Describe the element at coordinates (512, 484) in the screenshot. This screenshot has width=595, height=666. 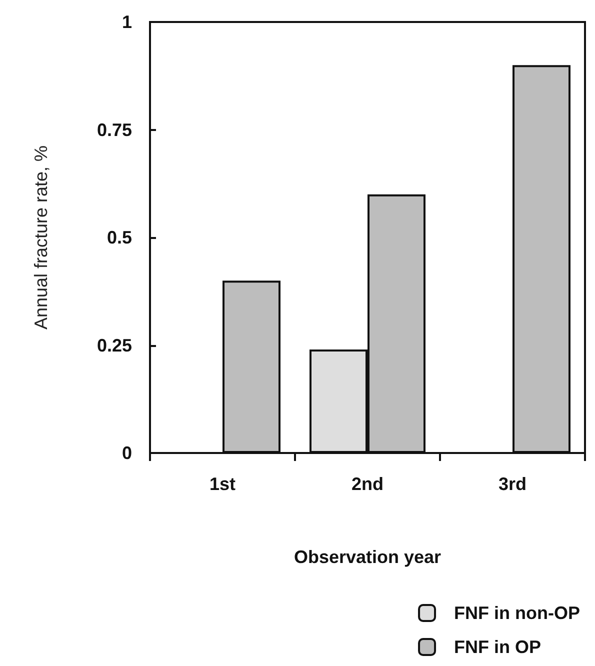
I see `x-tick-label: 3rd` at that location.